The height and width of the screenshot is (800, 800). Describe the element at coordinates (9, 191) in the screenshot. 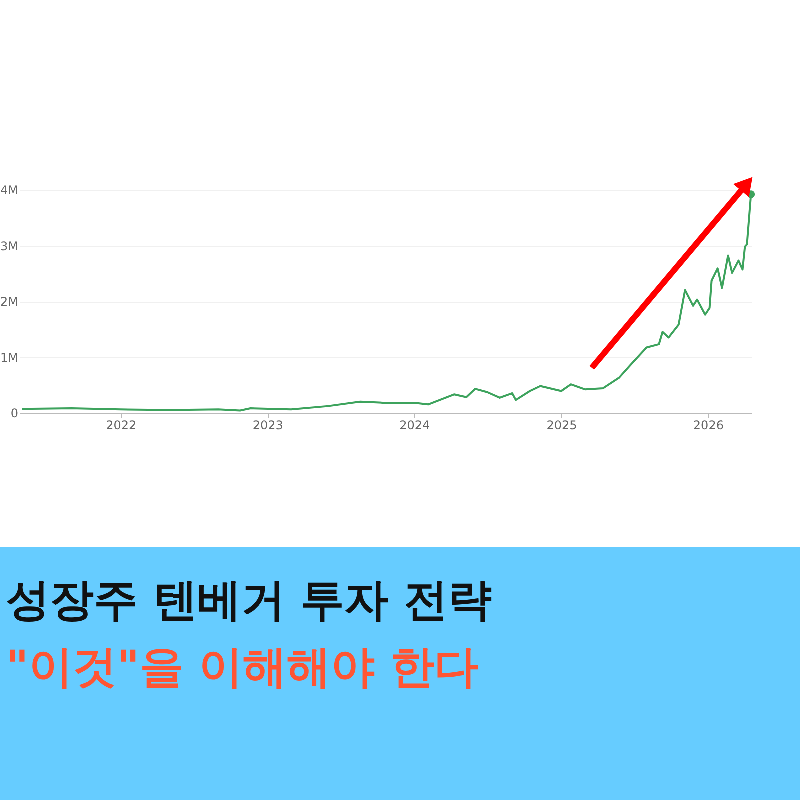

I see `y-tick-label: 4M` at that location.